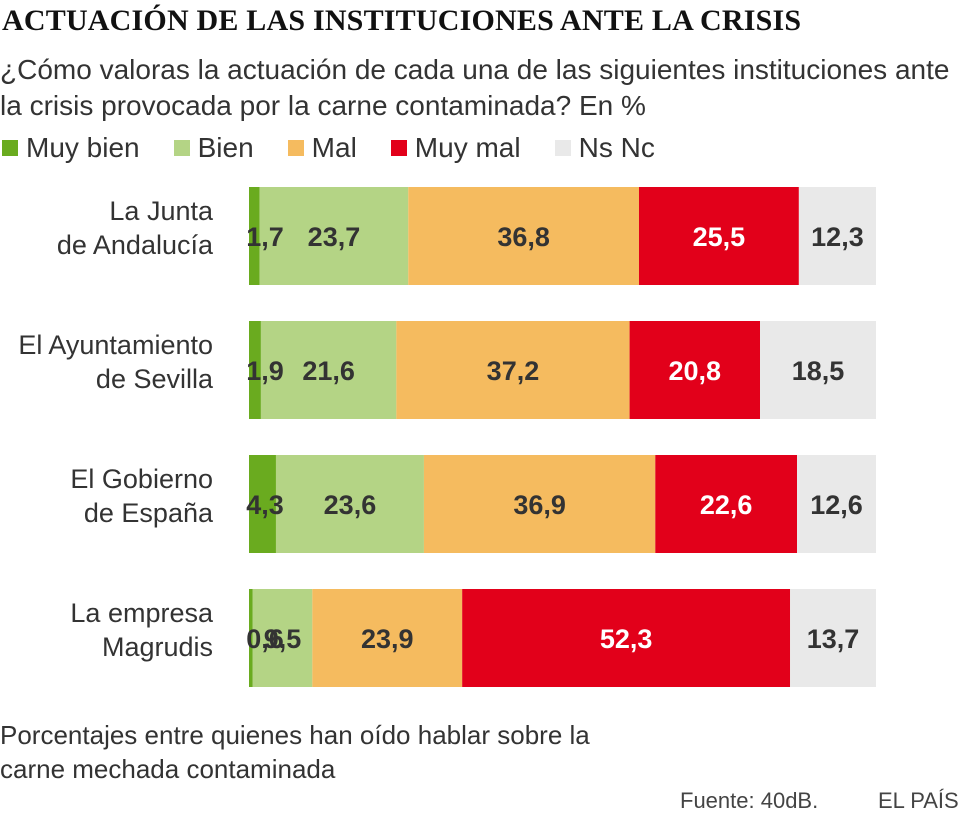  What do you see at coordinates (265, 237) in the screenshot?
I see `value-label-muy-bien-0: 1,7` at bounding box center [265, 237].